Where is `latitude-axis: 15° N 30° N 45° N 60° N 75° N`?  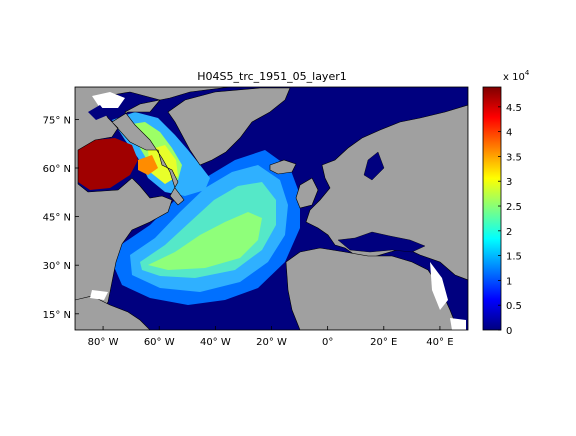 latitude-axis: 15° N 30° N 45° N 60° N 75° N is located at coordinates (61, 218).